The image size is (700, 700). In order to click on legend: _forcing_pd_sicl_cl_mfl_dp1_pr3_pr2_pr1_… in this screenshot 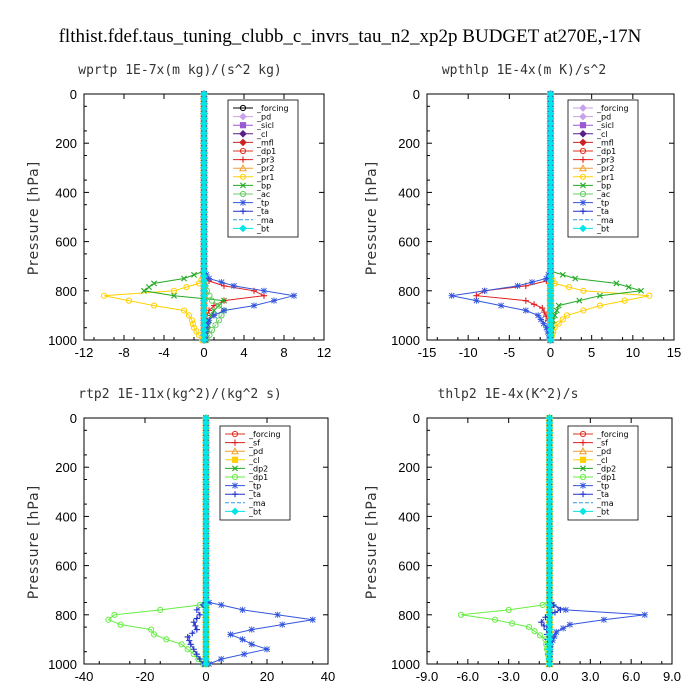, I will do `click(263, 168)`.